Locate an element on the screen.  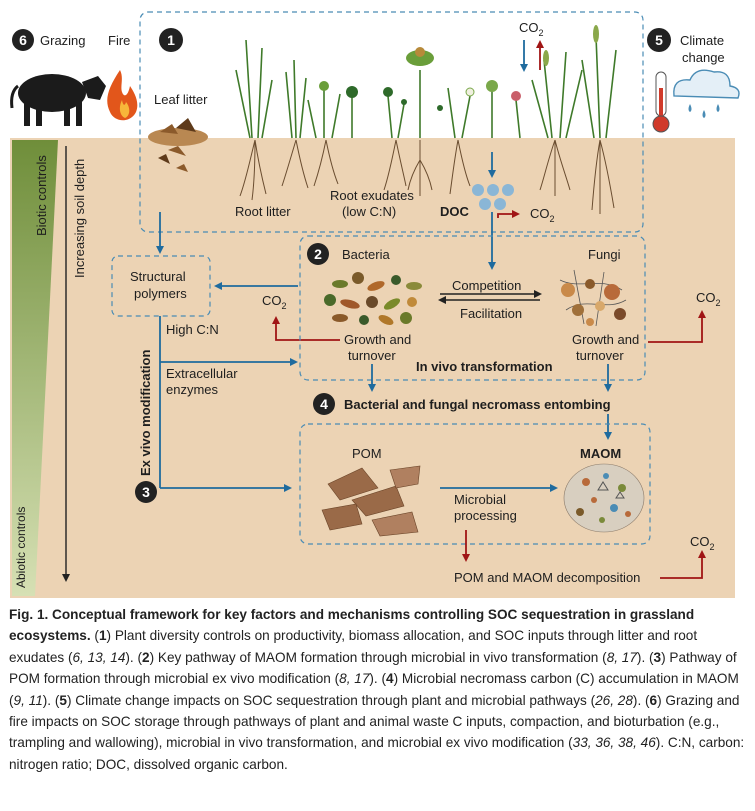
grazing-badge-number: 6 is located at coordinates (23, 40).